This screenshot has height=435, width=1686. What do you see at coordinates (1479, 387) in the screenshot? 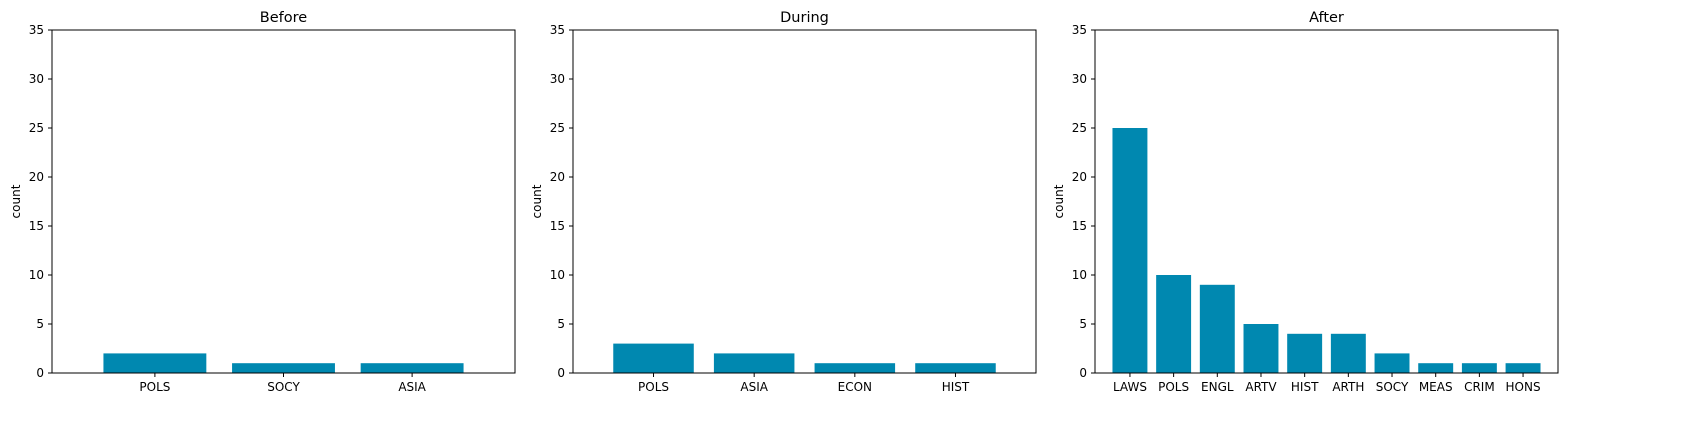
I see `x-tick-label: CRIM` at bounding box center [1479, 387].